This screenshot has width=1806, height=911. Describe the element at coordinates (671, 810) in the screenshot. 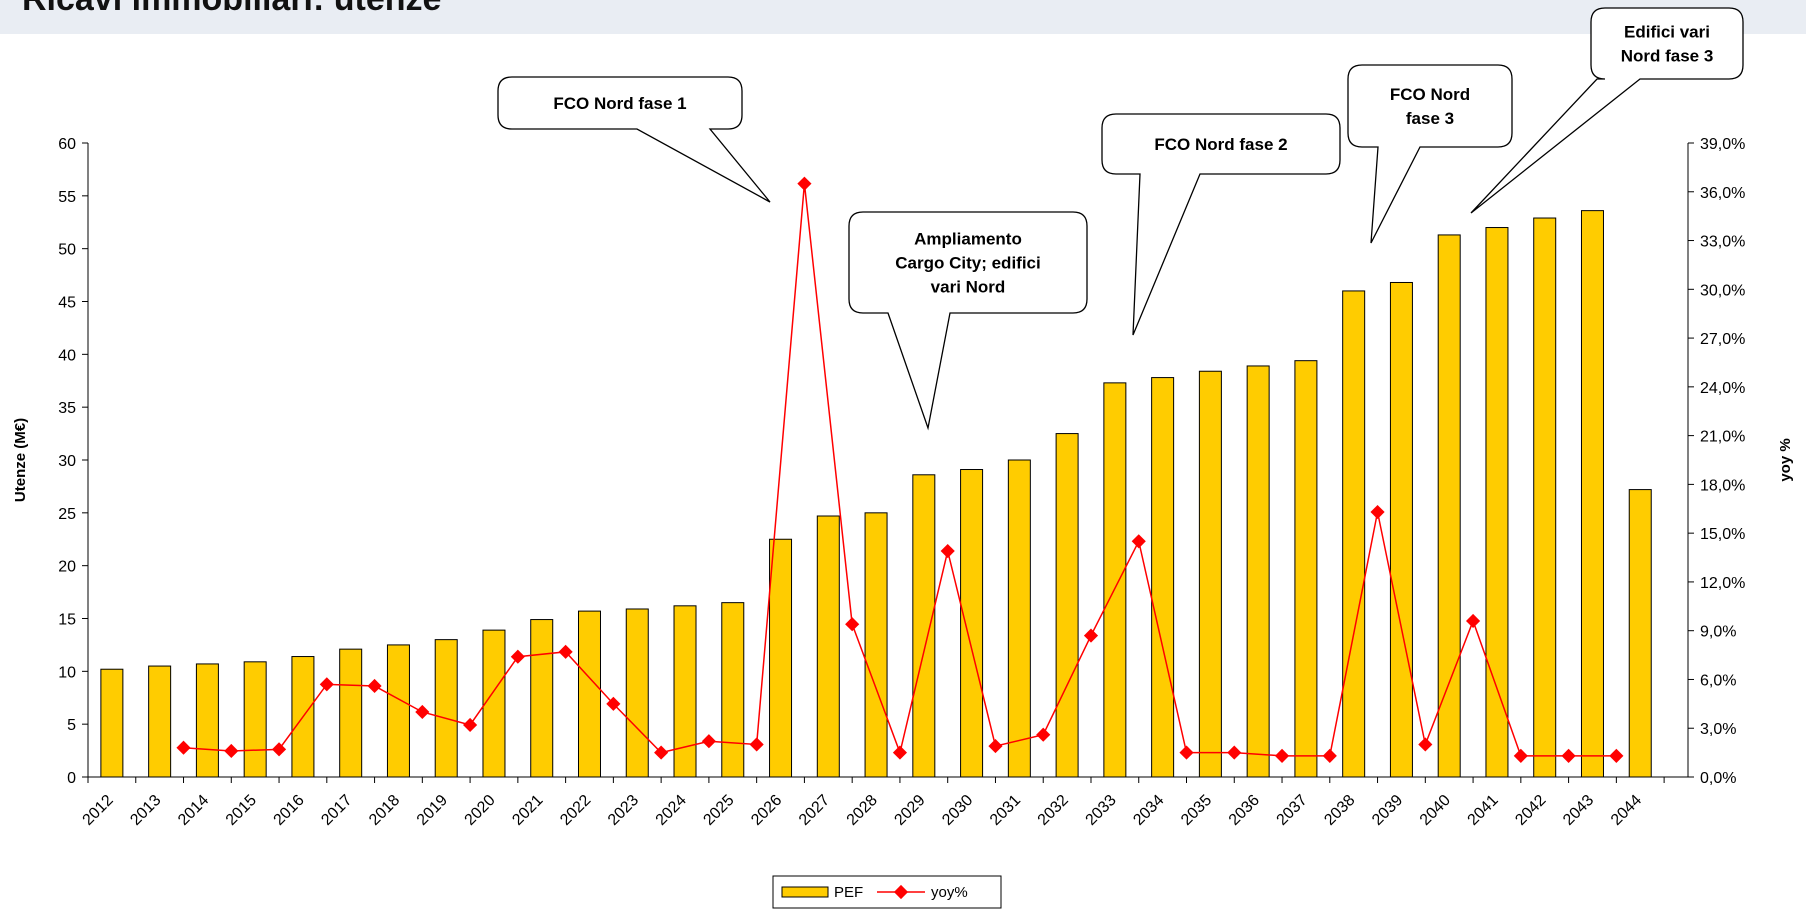

I see `x-tick-label: 2024` at that location.